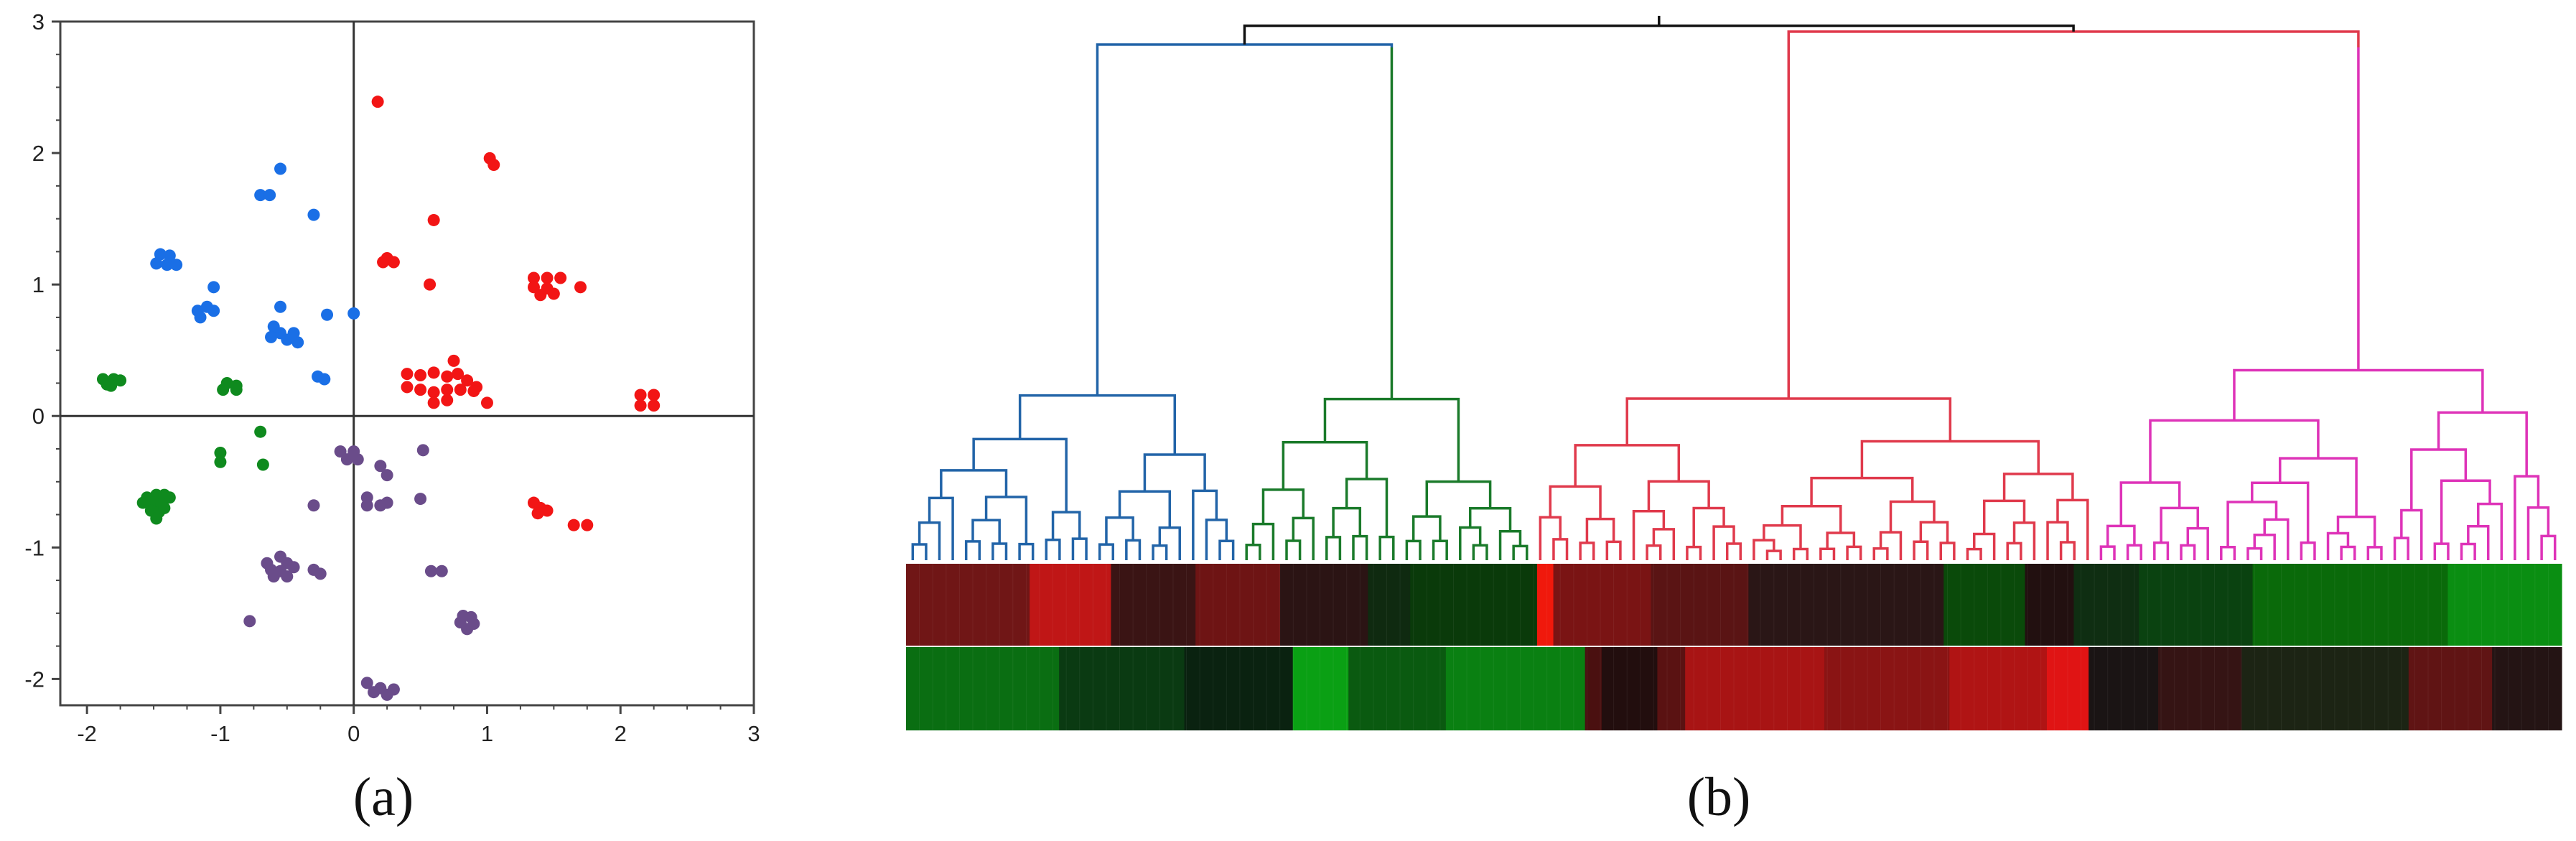 The width and height of the screenshot is (2576, 841). I want to click on y-tick-label: 3, so click(38, 22).